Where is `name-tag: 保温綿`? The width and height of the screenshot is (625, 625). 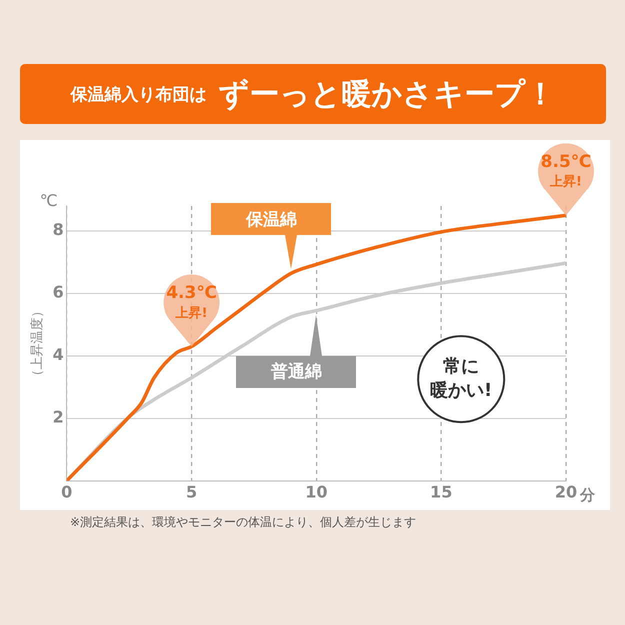
name-tag: 保温綿 is located at coordinates (271, 236).